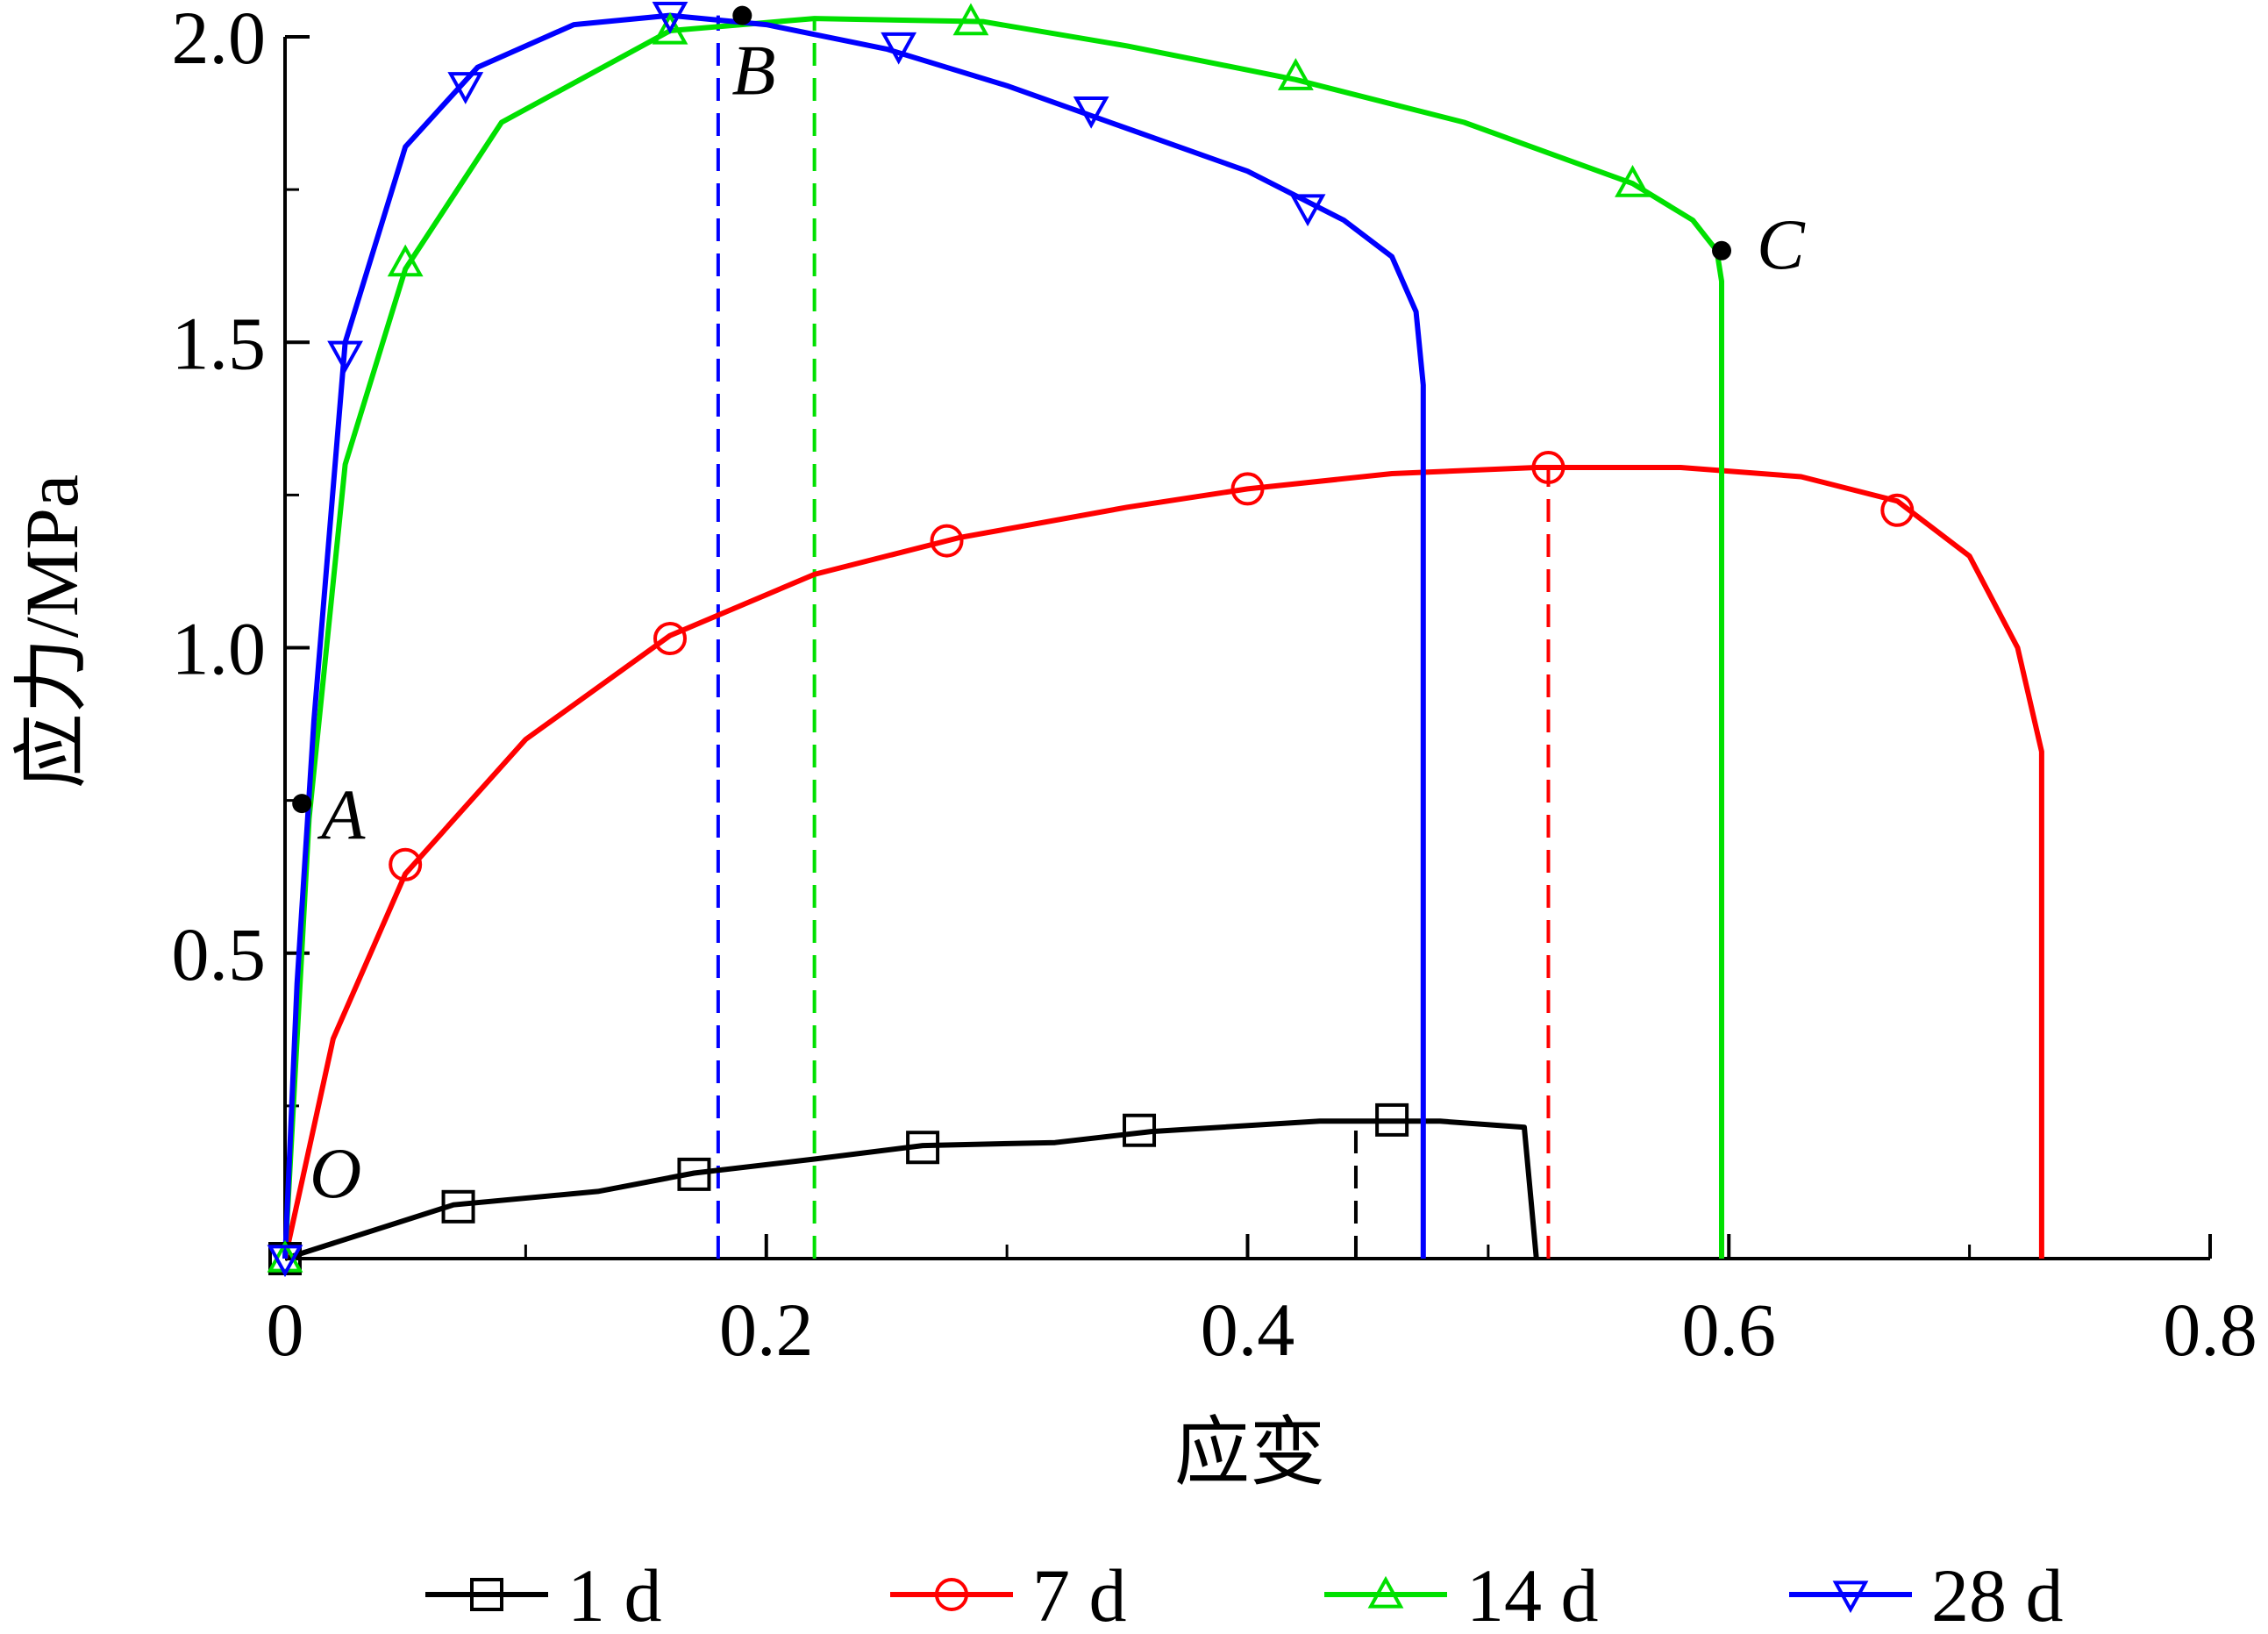 This screenshot has height=1634, width=2268. Describe the element at coordinates (1729, 1330) in the screenshot. I see `x-tick-label: 0.6` at that location.